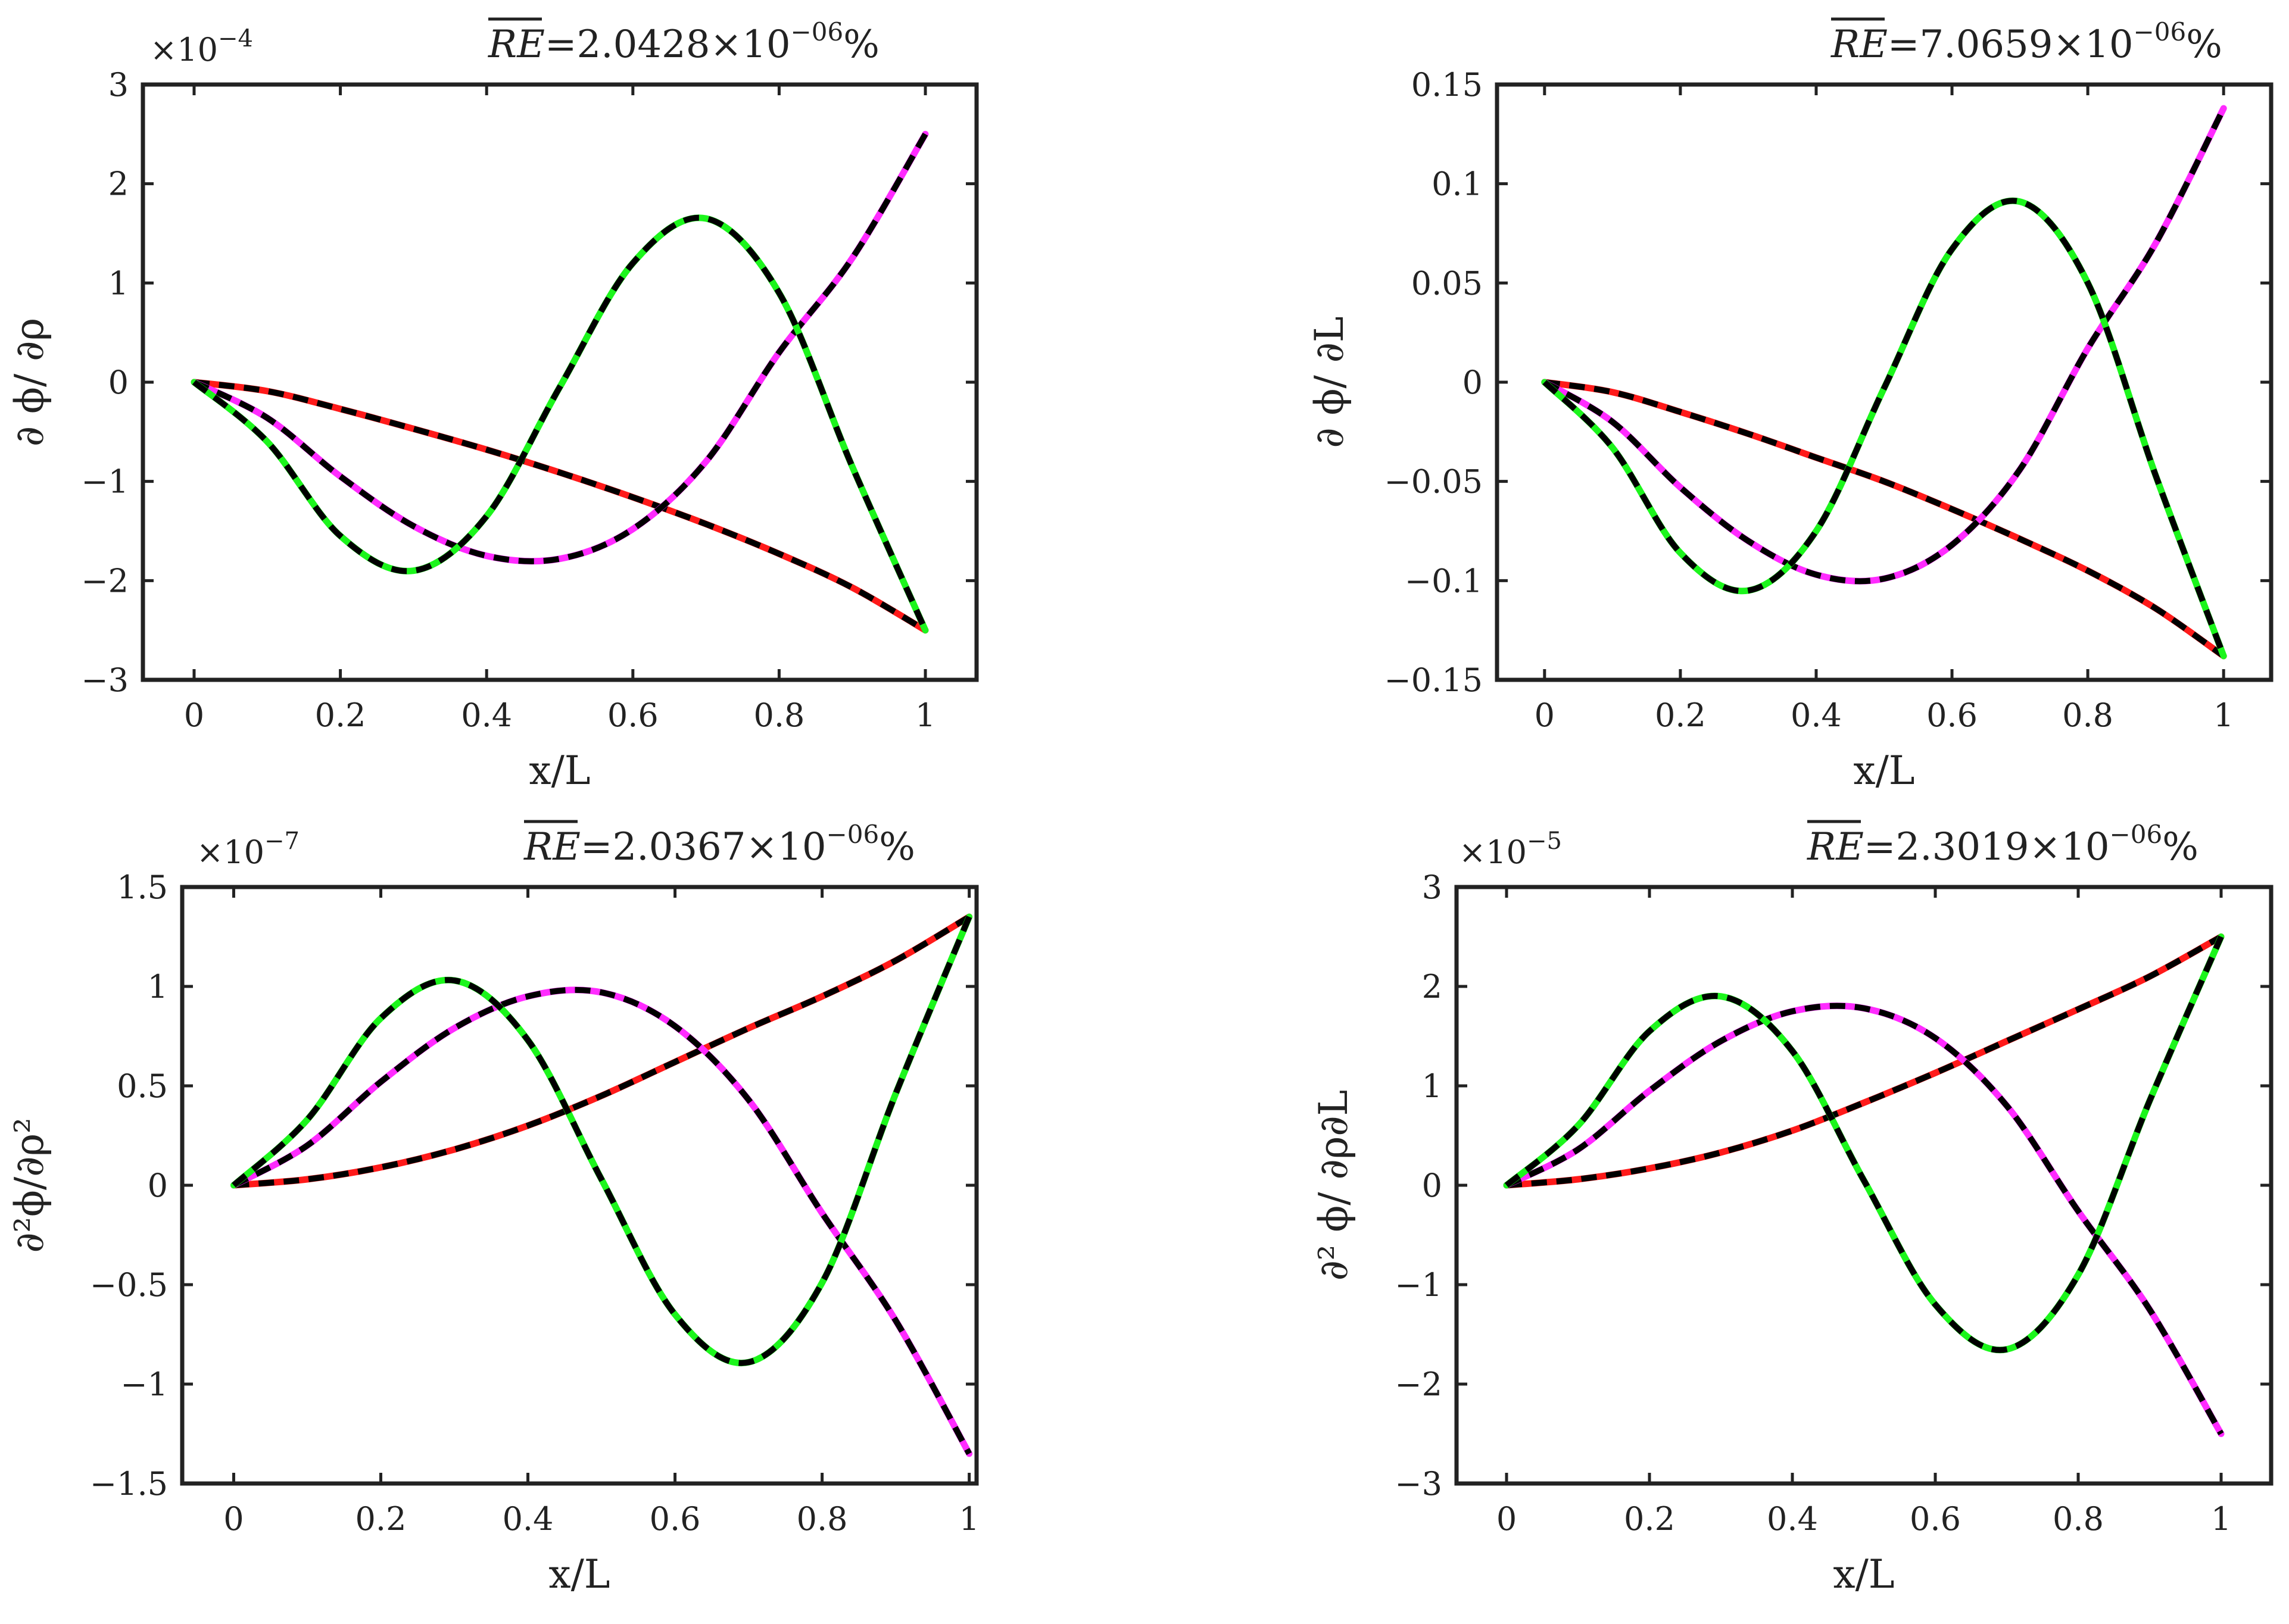 The height and width of the screenshot is (1624, 2289). What do you see at coordinates (1329, 382) in the screenshot?
I see `y-axis-label: ∂ ϕ/ ∂L` at bounding box center [1329, 382].